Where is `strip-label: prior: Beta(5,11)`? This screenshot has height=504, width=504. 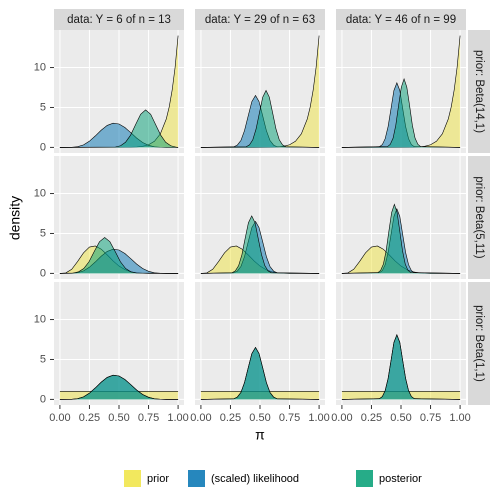
strip-label: prior: Beta(5,11) is located at coordinates (479, 217).